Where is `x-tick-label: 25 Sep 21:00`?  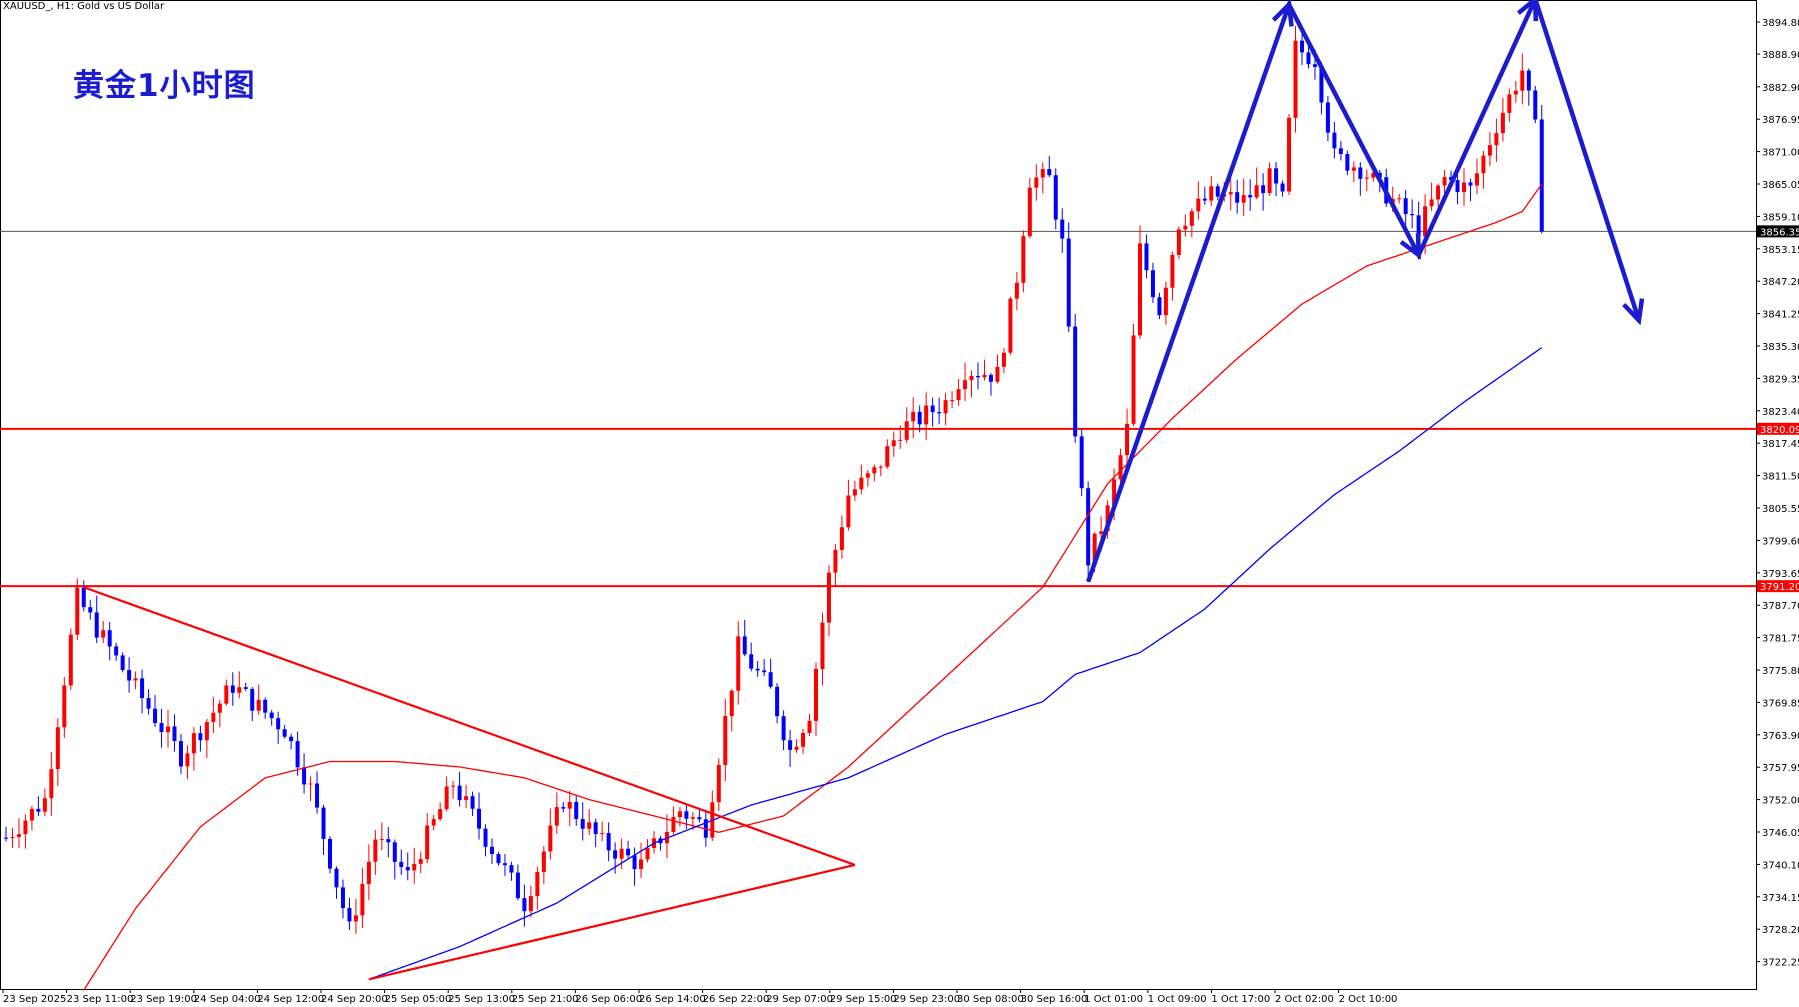
x-tick-label: 25 Sep 21:00 is located at coordinates (545, 999).